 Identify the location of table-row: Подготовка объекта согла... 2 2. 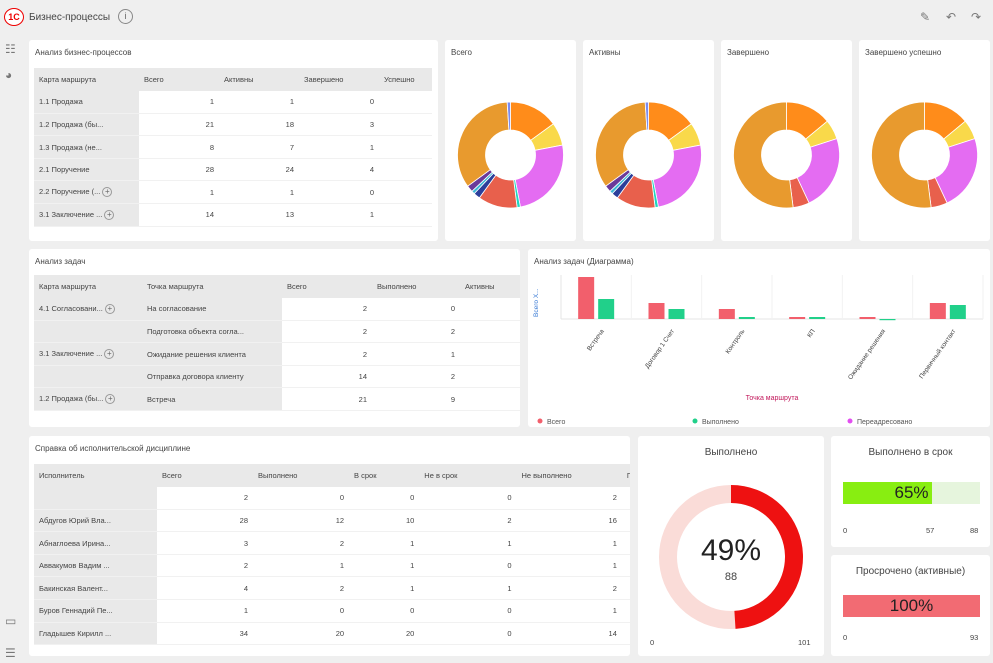
(277, 332).